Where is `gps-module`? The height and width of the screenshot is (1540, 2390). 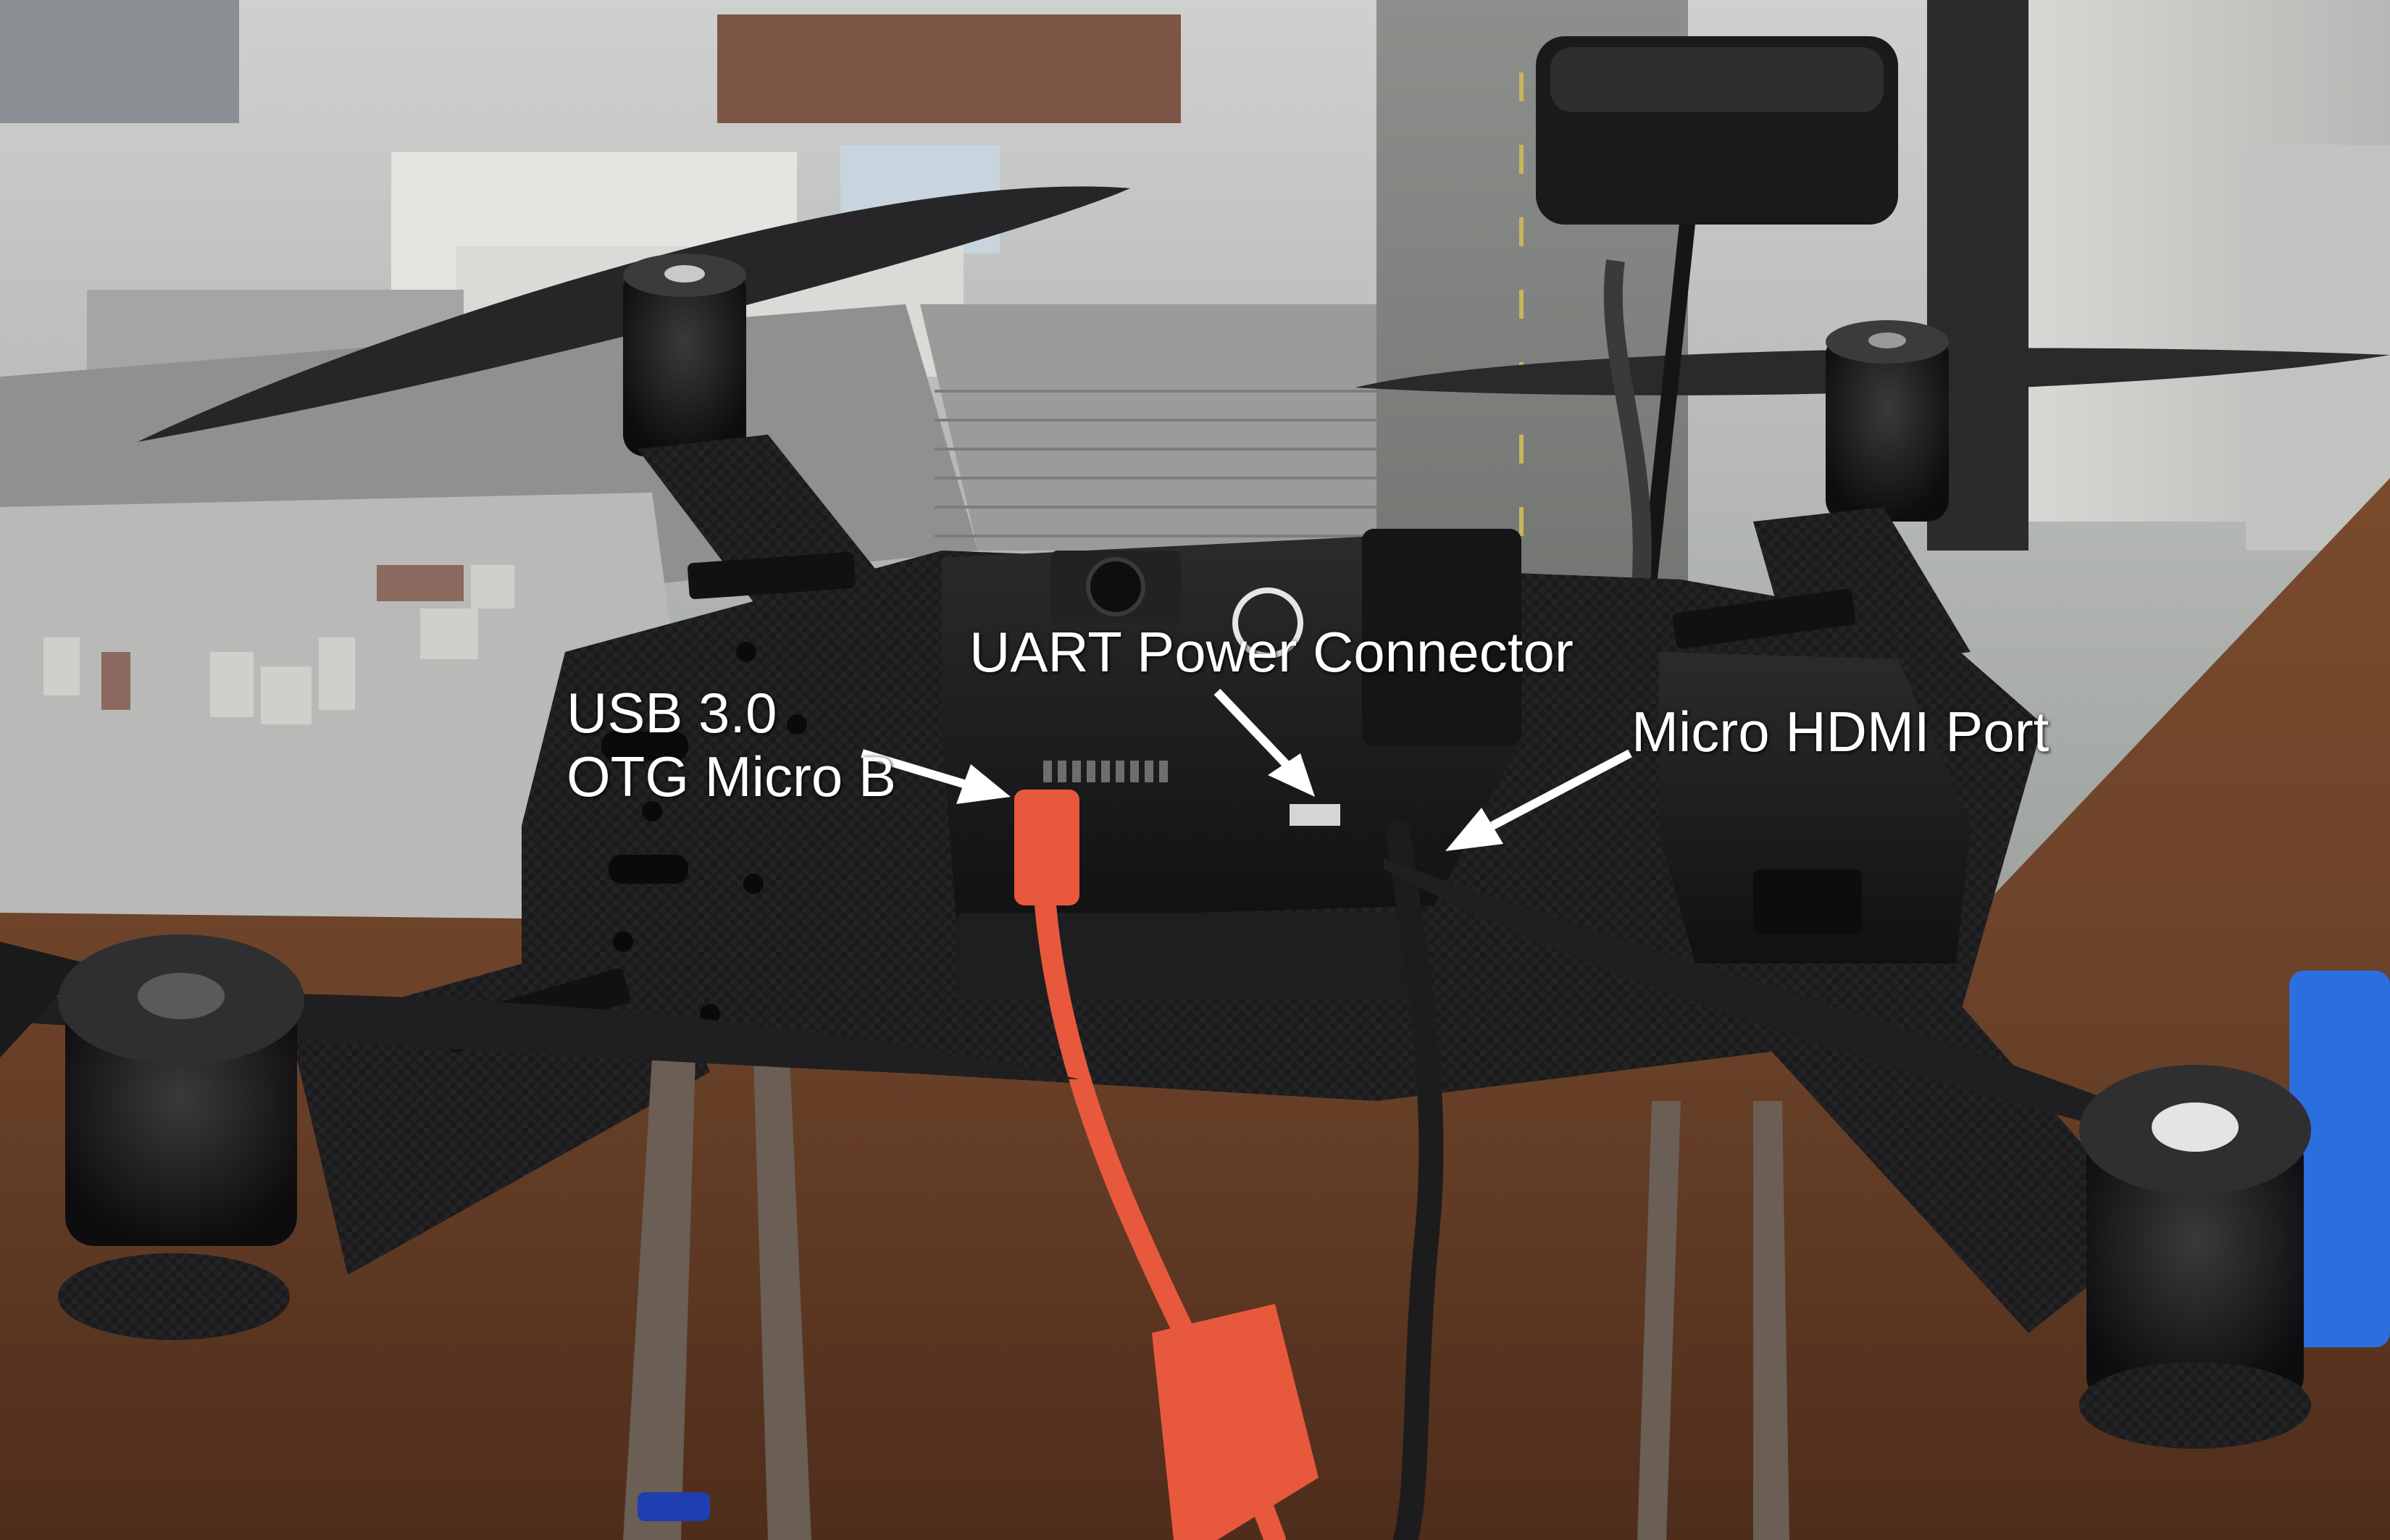
gps-module is located at coordinates (1717, 130).